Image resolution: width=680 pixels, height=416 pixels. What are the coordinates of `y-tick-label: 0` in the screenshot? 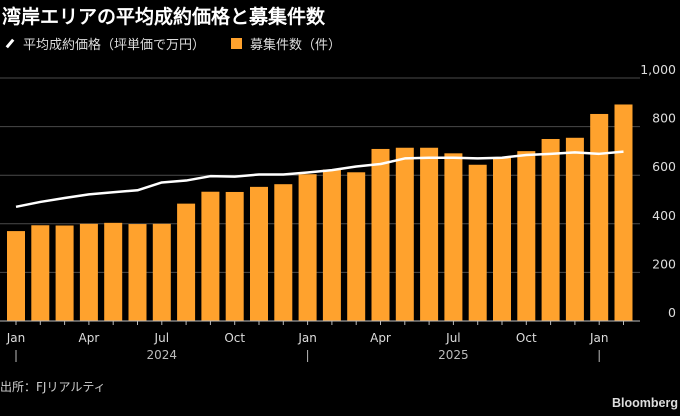 It's located at (672, 312).